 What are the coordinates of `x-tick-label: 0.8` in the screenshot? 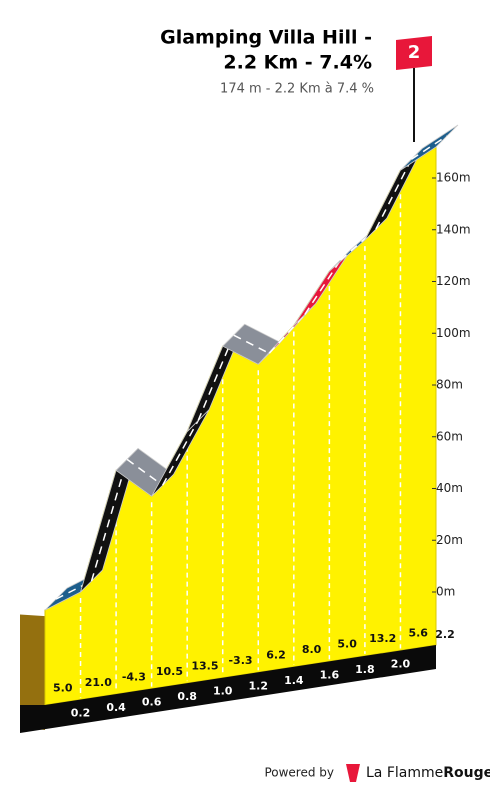 It's located at (187, 696).